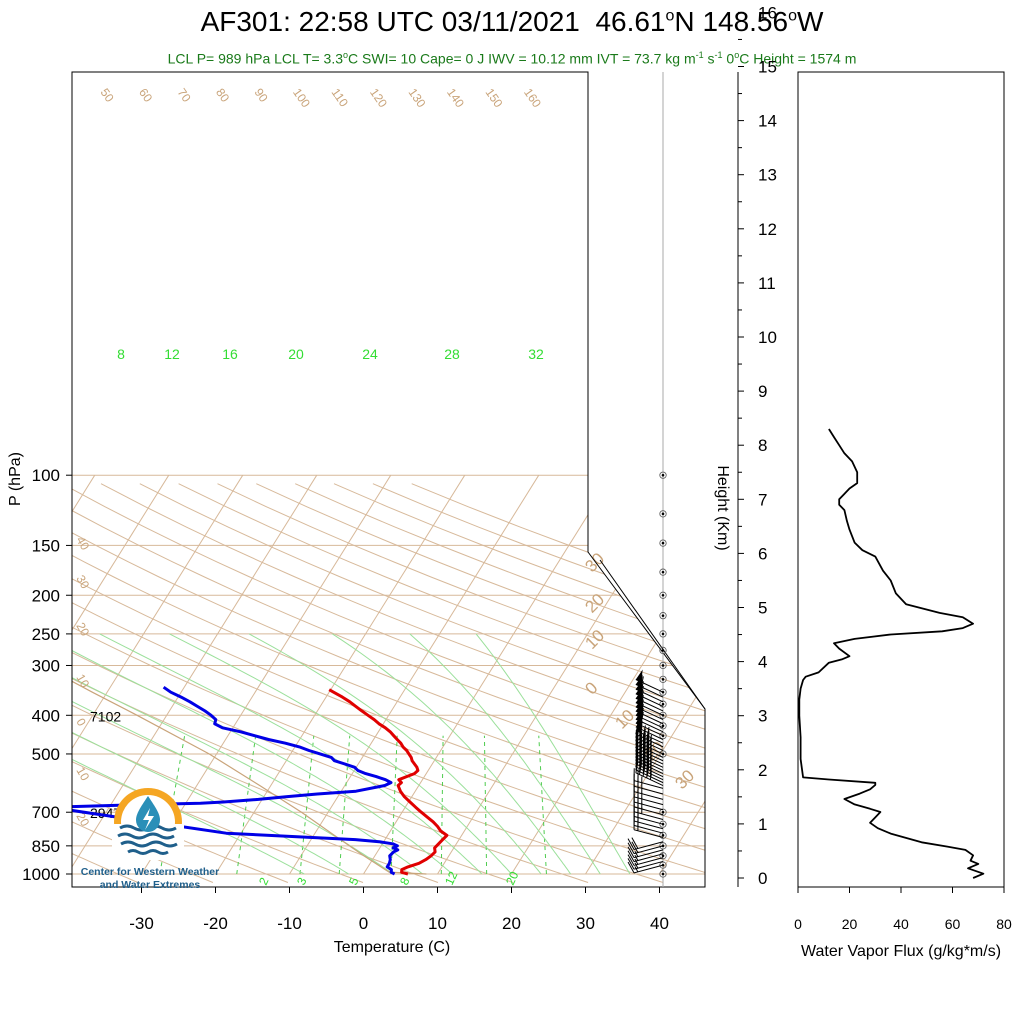 The height and width of the screenshot is (1024, 1024). I want to click on dry-adiabat-label: 70, so click(184, 95).